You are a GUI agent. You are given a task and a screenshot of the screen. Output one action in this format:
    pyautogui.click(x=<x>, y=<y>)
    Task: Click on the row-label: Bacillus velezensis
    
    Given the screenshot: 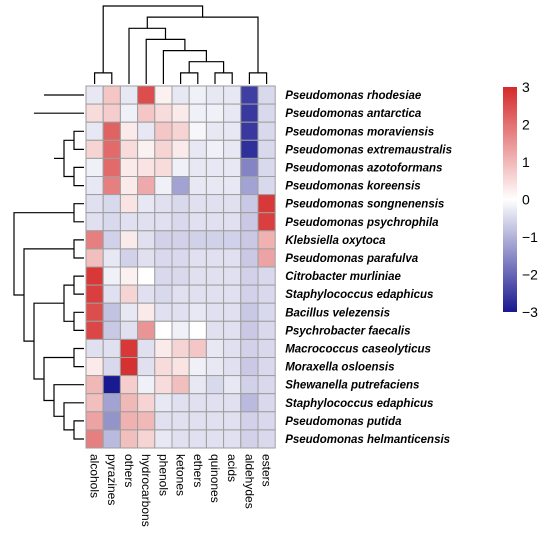 What is the action you would take?
    pyautogui.click(x=337, y=313)
    